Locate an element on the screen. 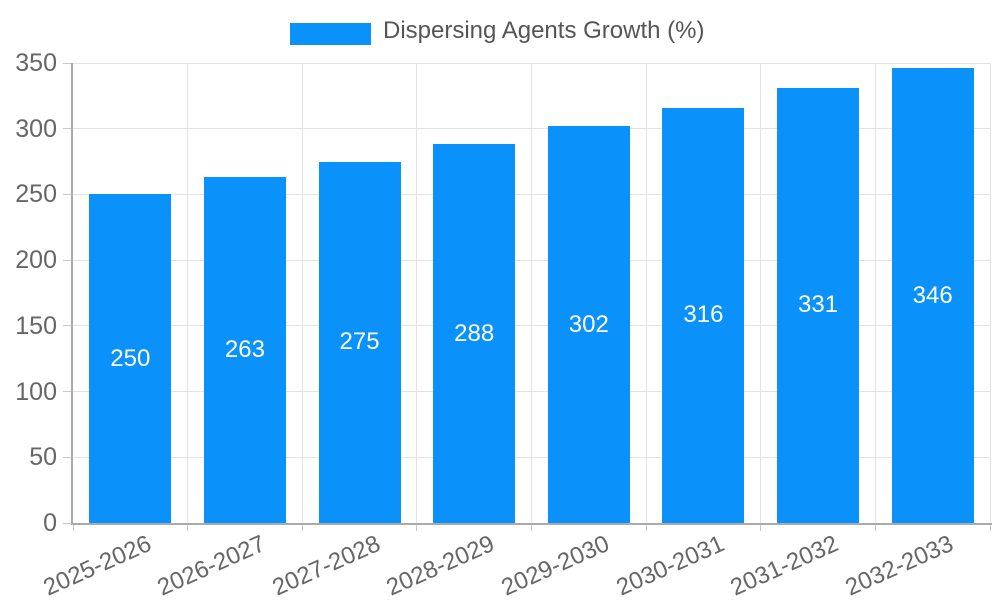 The height and width of the screenshot is (600, 1000). y-axis-tick-label: 250 is located at coordinates (36, 194).